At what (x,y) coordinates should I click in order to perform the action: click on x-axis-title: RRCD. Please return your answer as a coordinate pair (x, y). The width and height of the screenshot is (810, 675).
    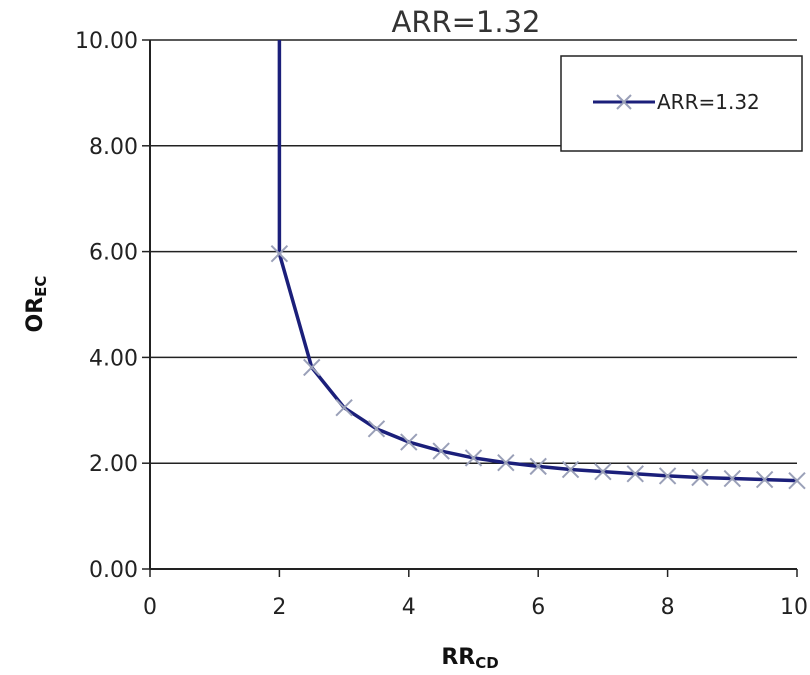
    Looking at the image, I should click on (469, 658).